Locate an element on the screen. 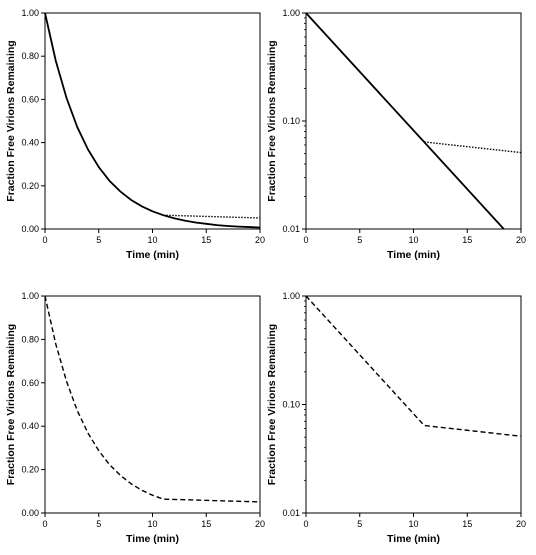 The height and width of the screenshot is (555, 536). series-line-solid is located at coordinates (405, 121).